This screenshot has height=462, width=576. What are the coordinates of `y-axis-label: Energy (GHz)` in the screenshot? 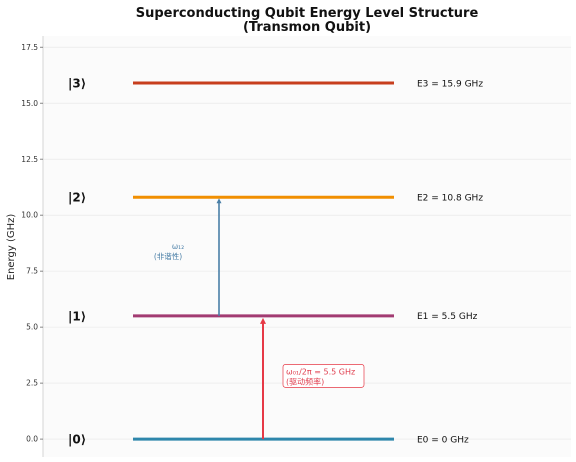 It's located at (11, 247).